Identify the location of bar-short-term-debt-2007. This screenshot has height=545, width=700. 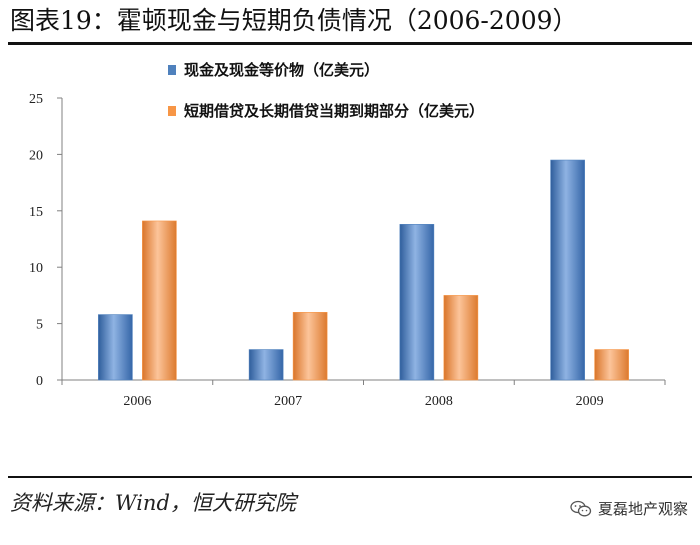
(310, 346).